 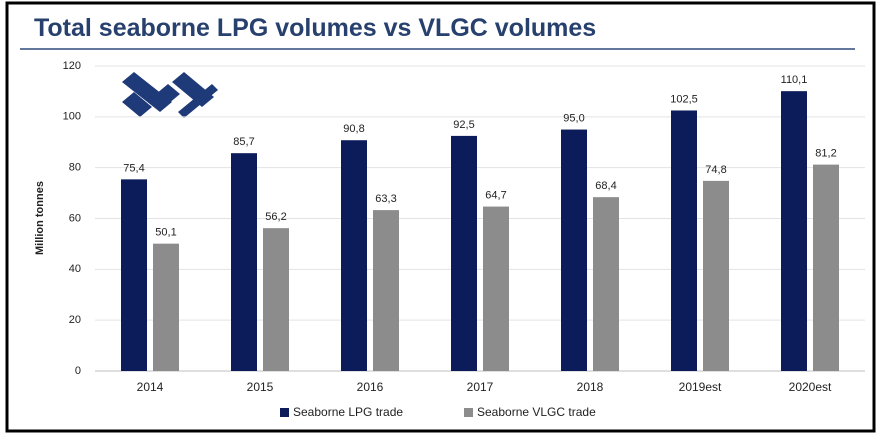 What do you see at coordinates (370, 387) in the screenshot?
I see `x-tick-label: 2016` at bounding box center [370, 387].